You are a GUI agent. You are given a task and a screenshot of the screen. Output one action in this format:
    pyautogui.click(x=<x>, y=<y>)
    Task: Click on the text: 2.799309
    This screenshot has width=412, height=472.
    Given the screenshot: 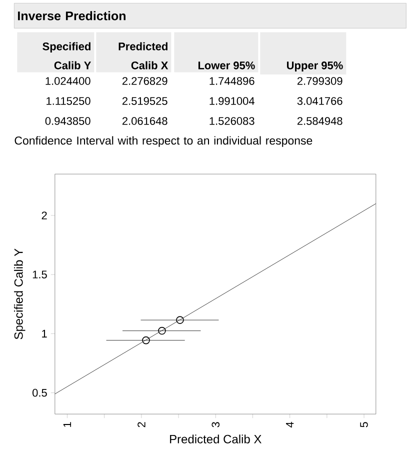 What is the action you would take?
    pyautogui.click(x=319, y=81)
    